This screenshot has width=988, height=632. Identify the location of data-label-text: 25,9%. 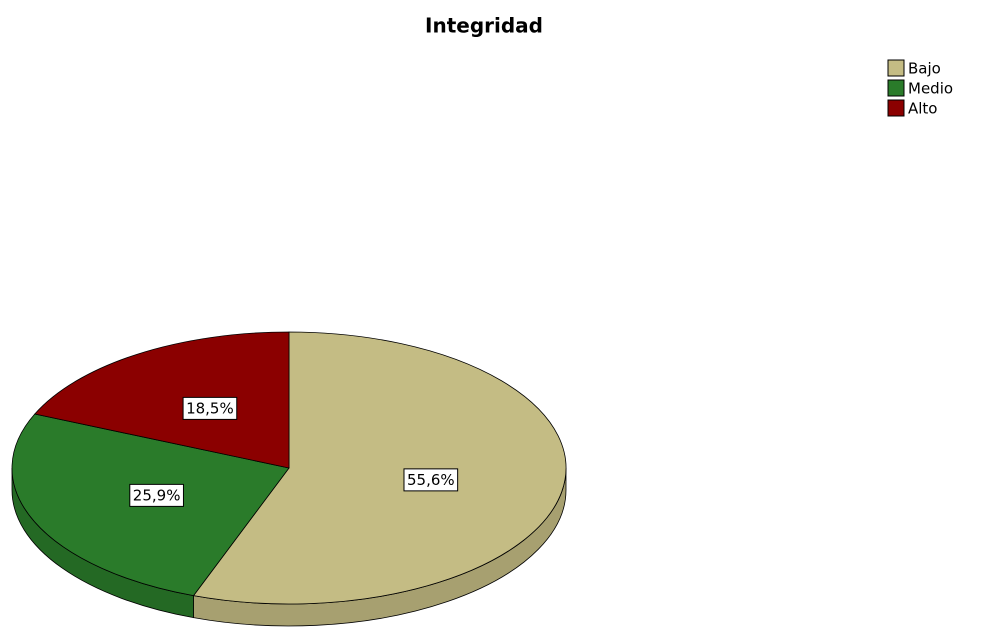
(157, 495).